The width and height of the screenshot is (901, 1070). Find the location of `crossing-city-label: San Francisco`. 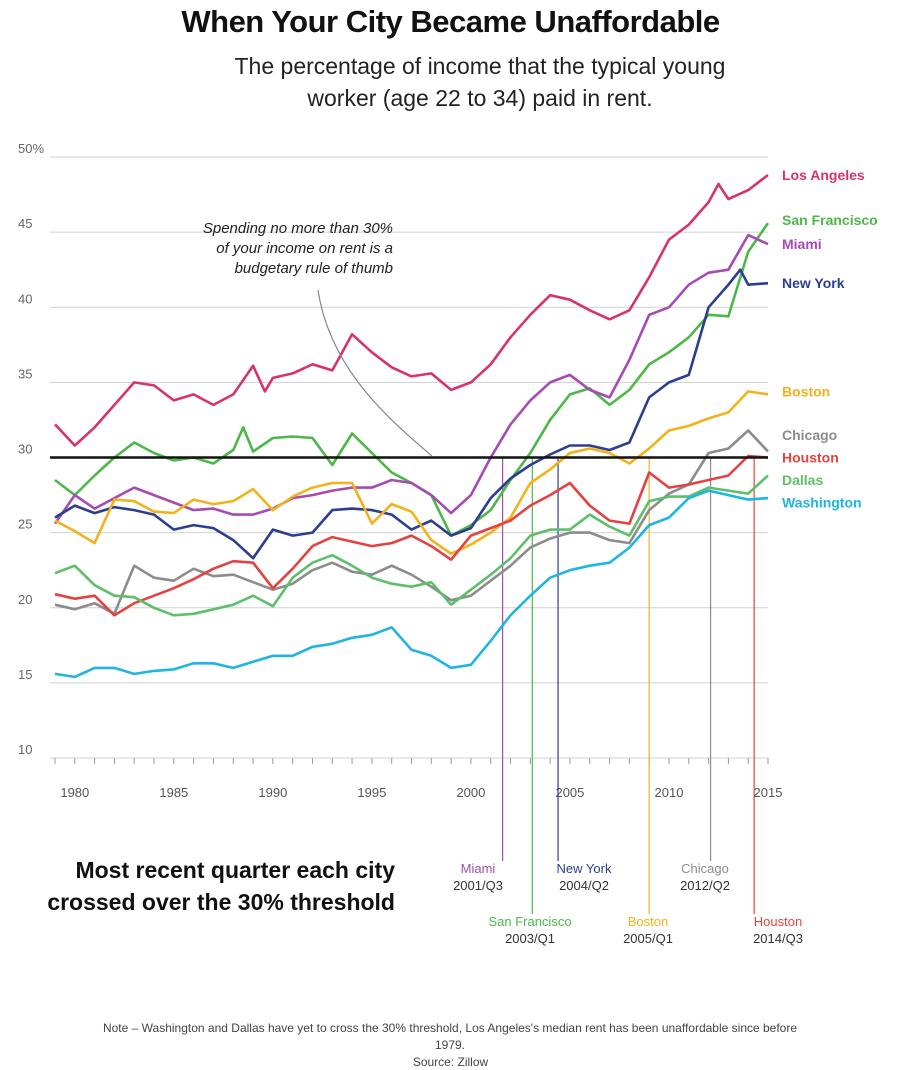

crossing-city-label: San Francisco is located at coordinates (529, 921).